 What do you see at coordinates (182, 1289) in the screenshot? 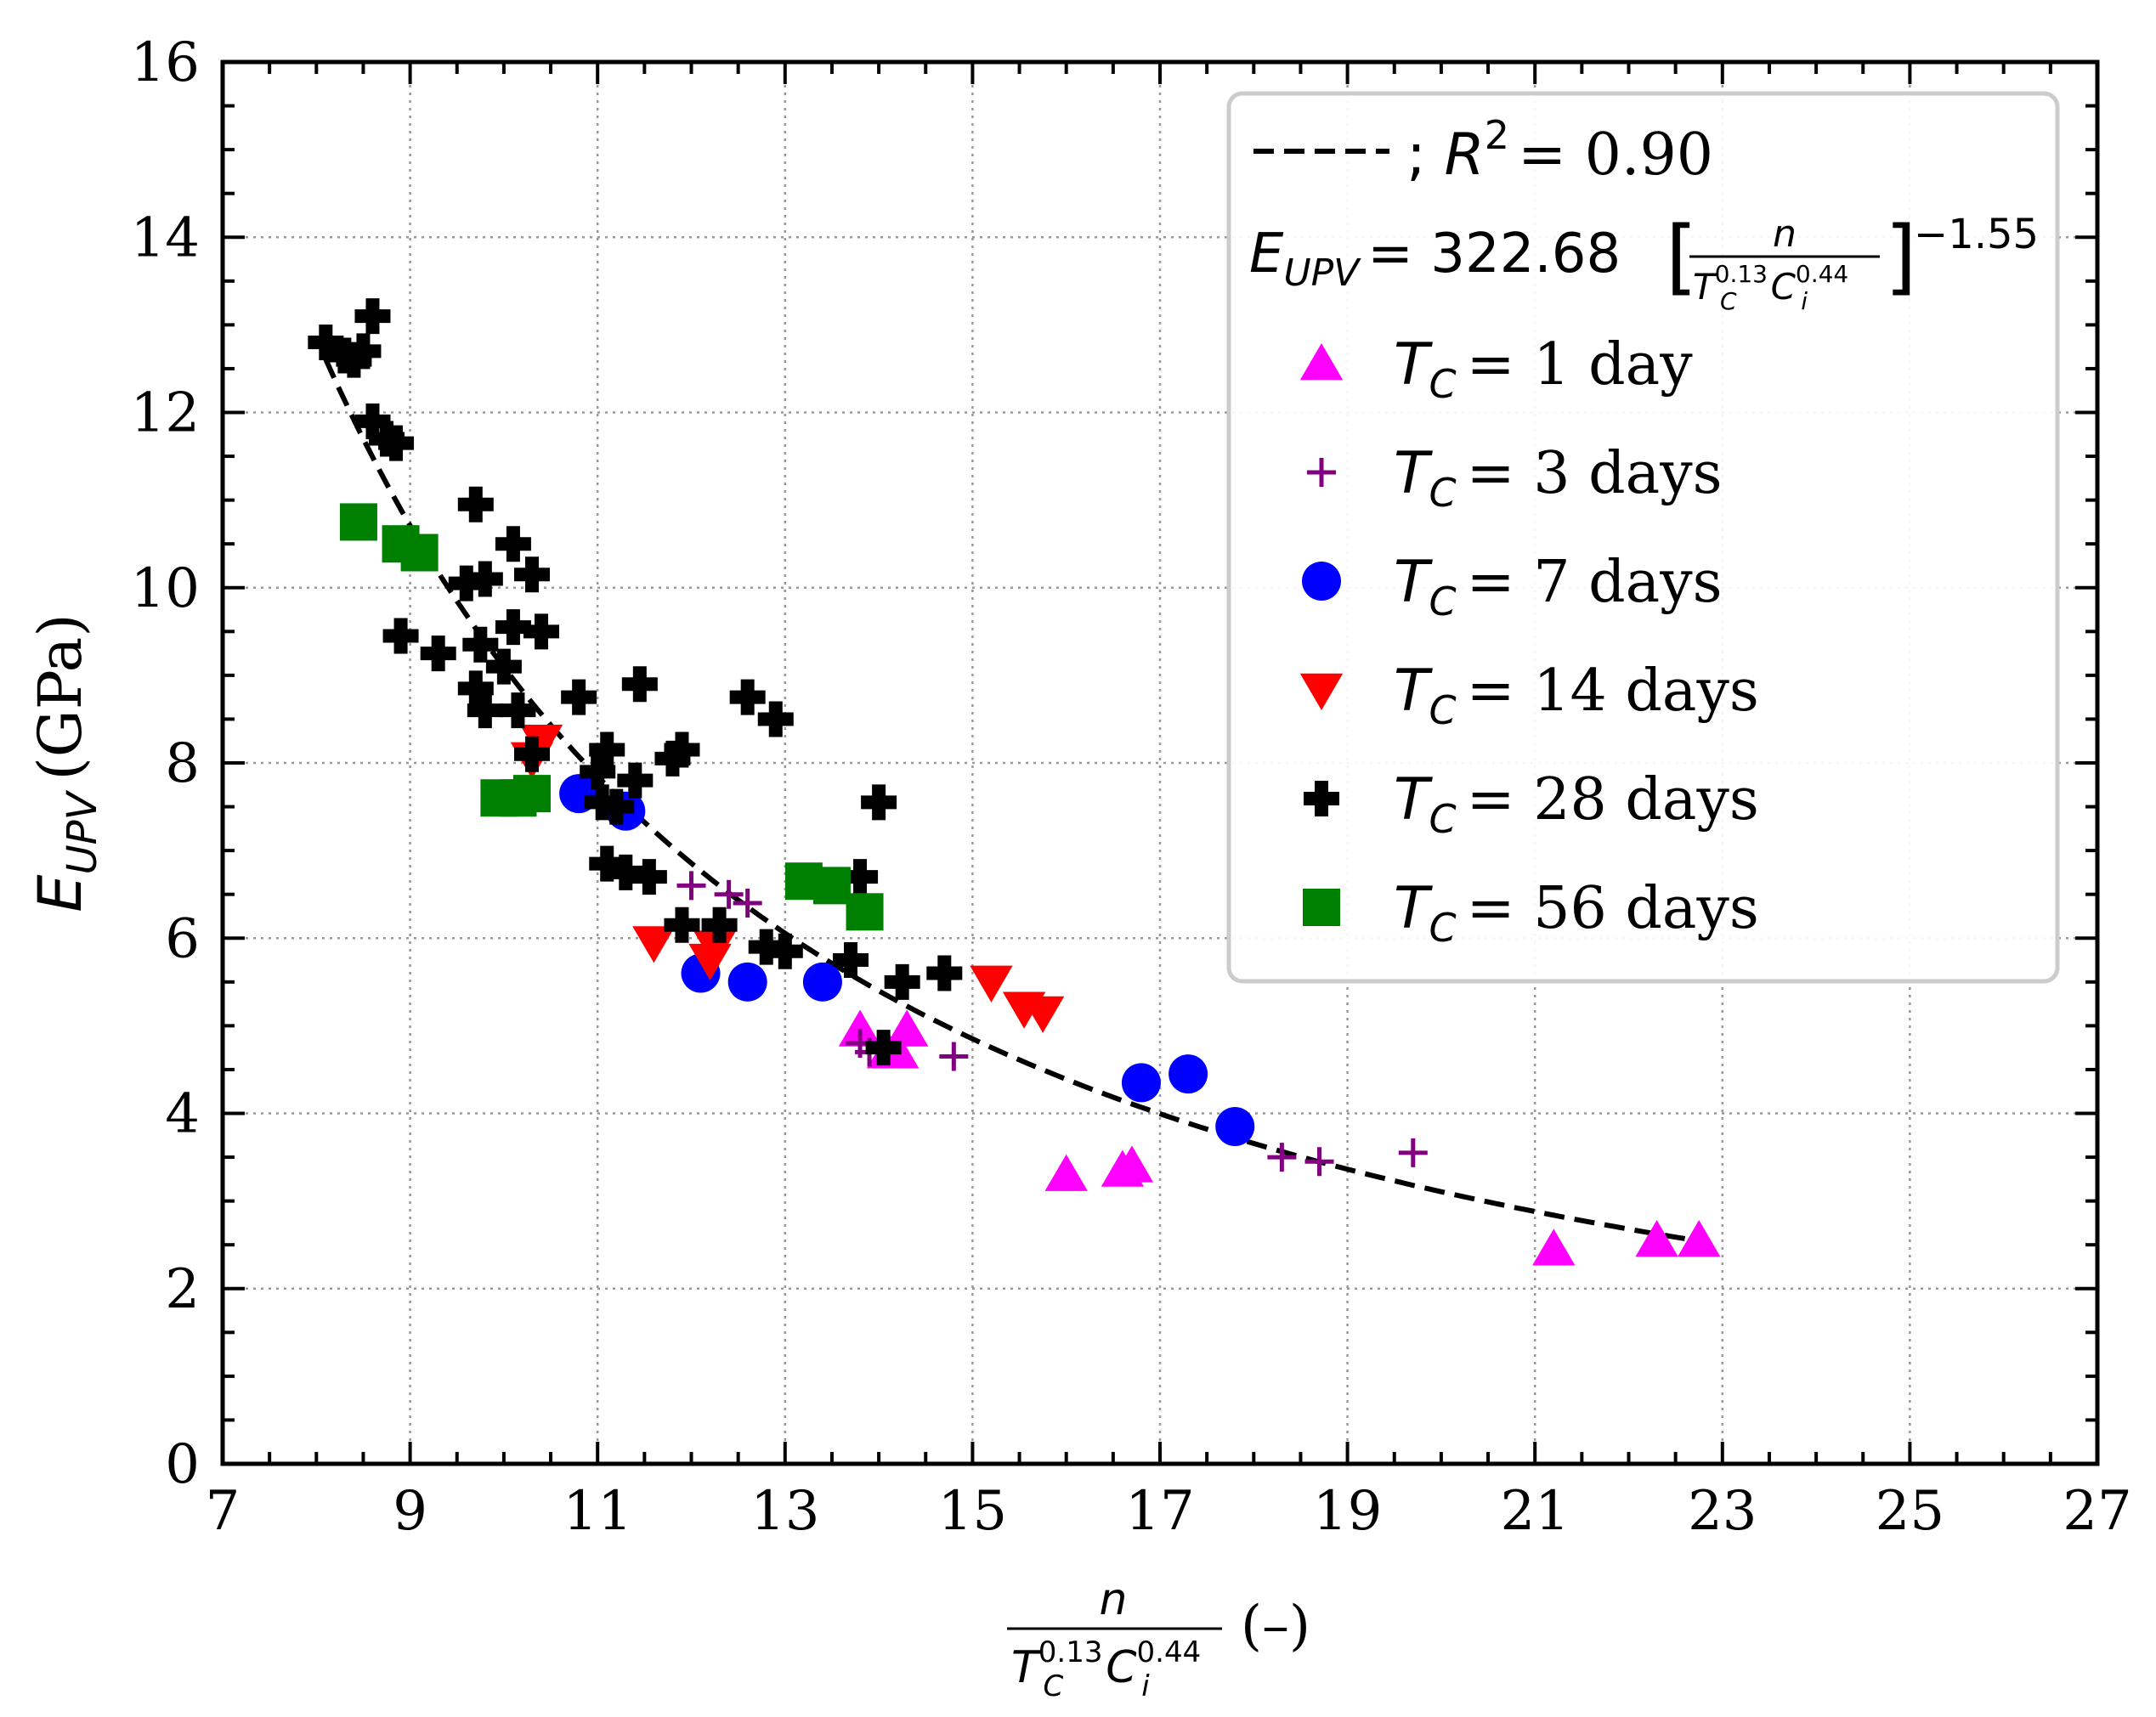
I see `y-tick-label: 2` at bounding box center [182, 1289].